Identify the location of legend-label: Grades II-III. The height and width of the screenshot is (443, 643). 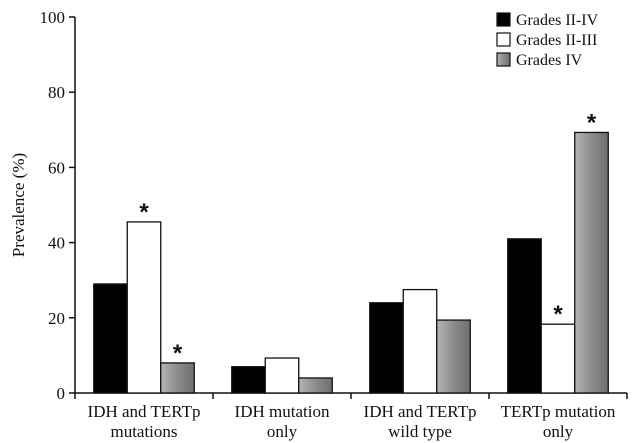
(556, 40).